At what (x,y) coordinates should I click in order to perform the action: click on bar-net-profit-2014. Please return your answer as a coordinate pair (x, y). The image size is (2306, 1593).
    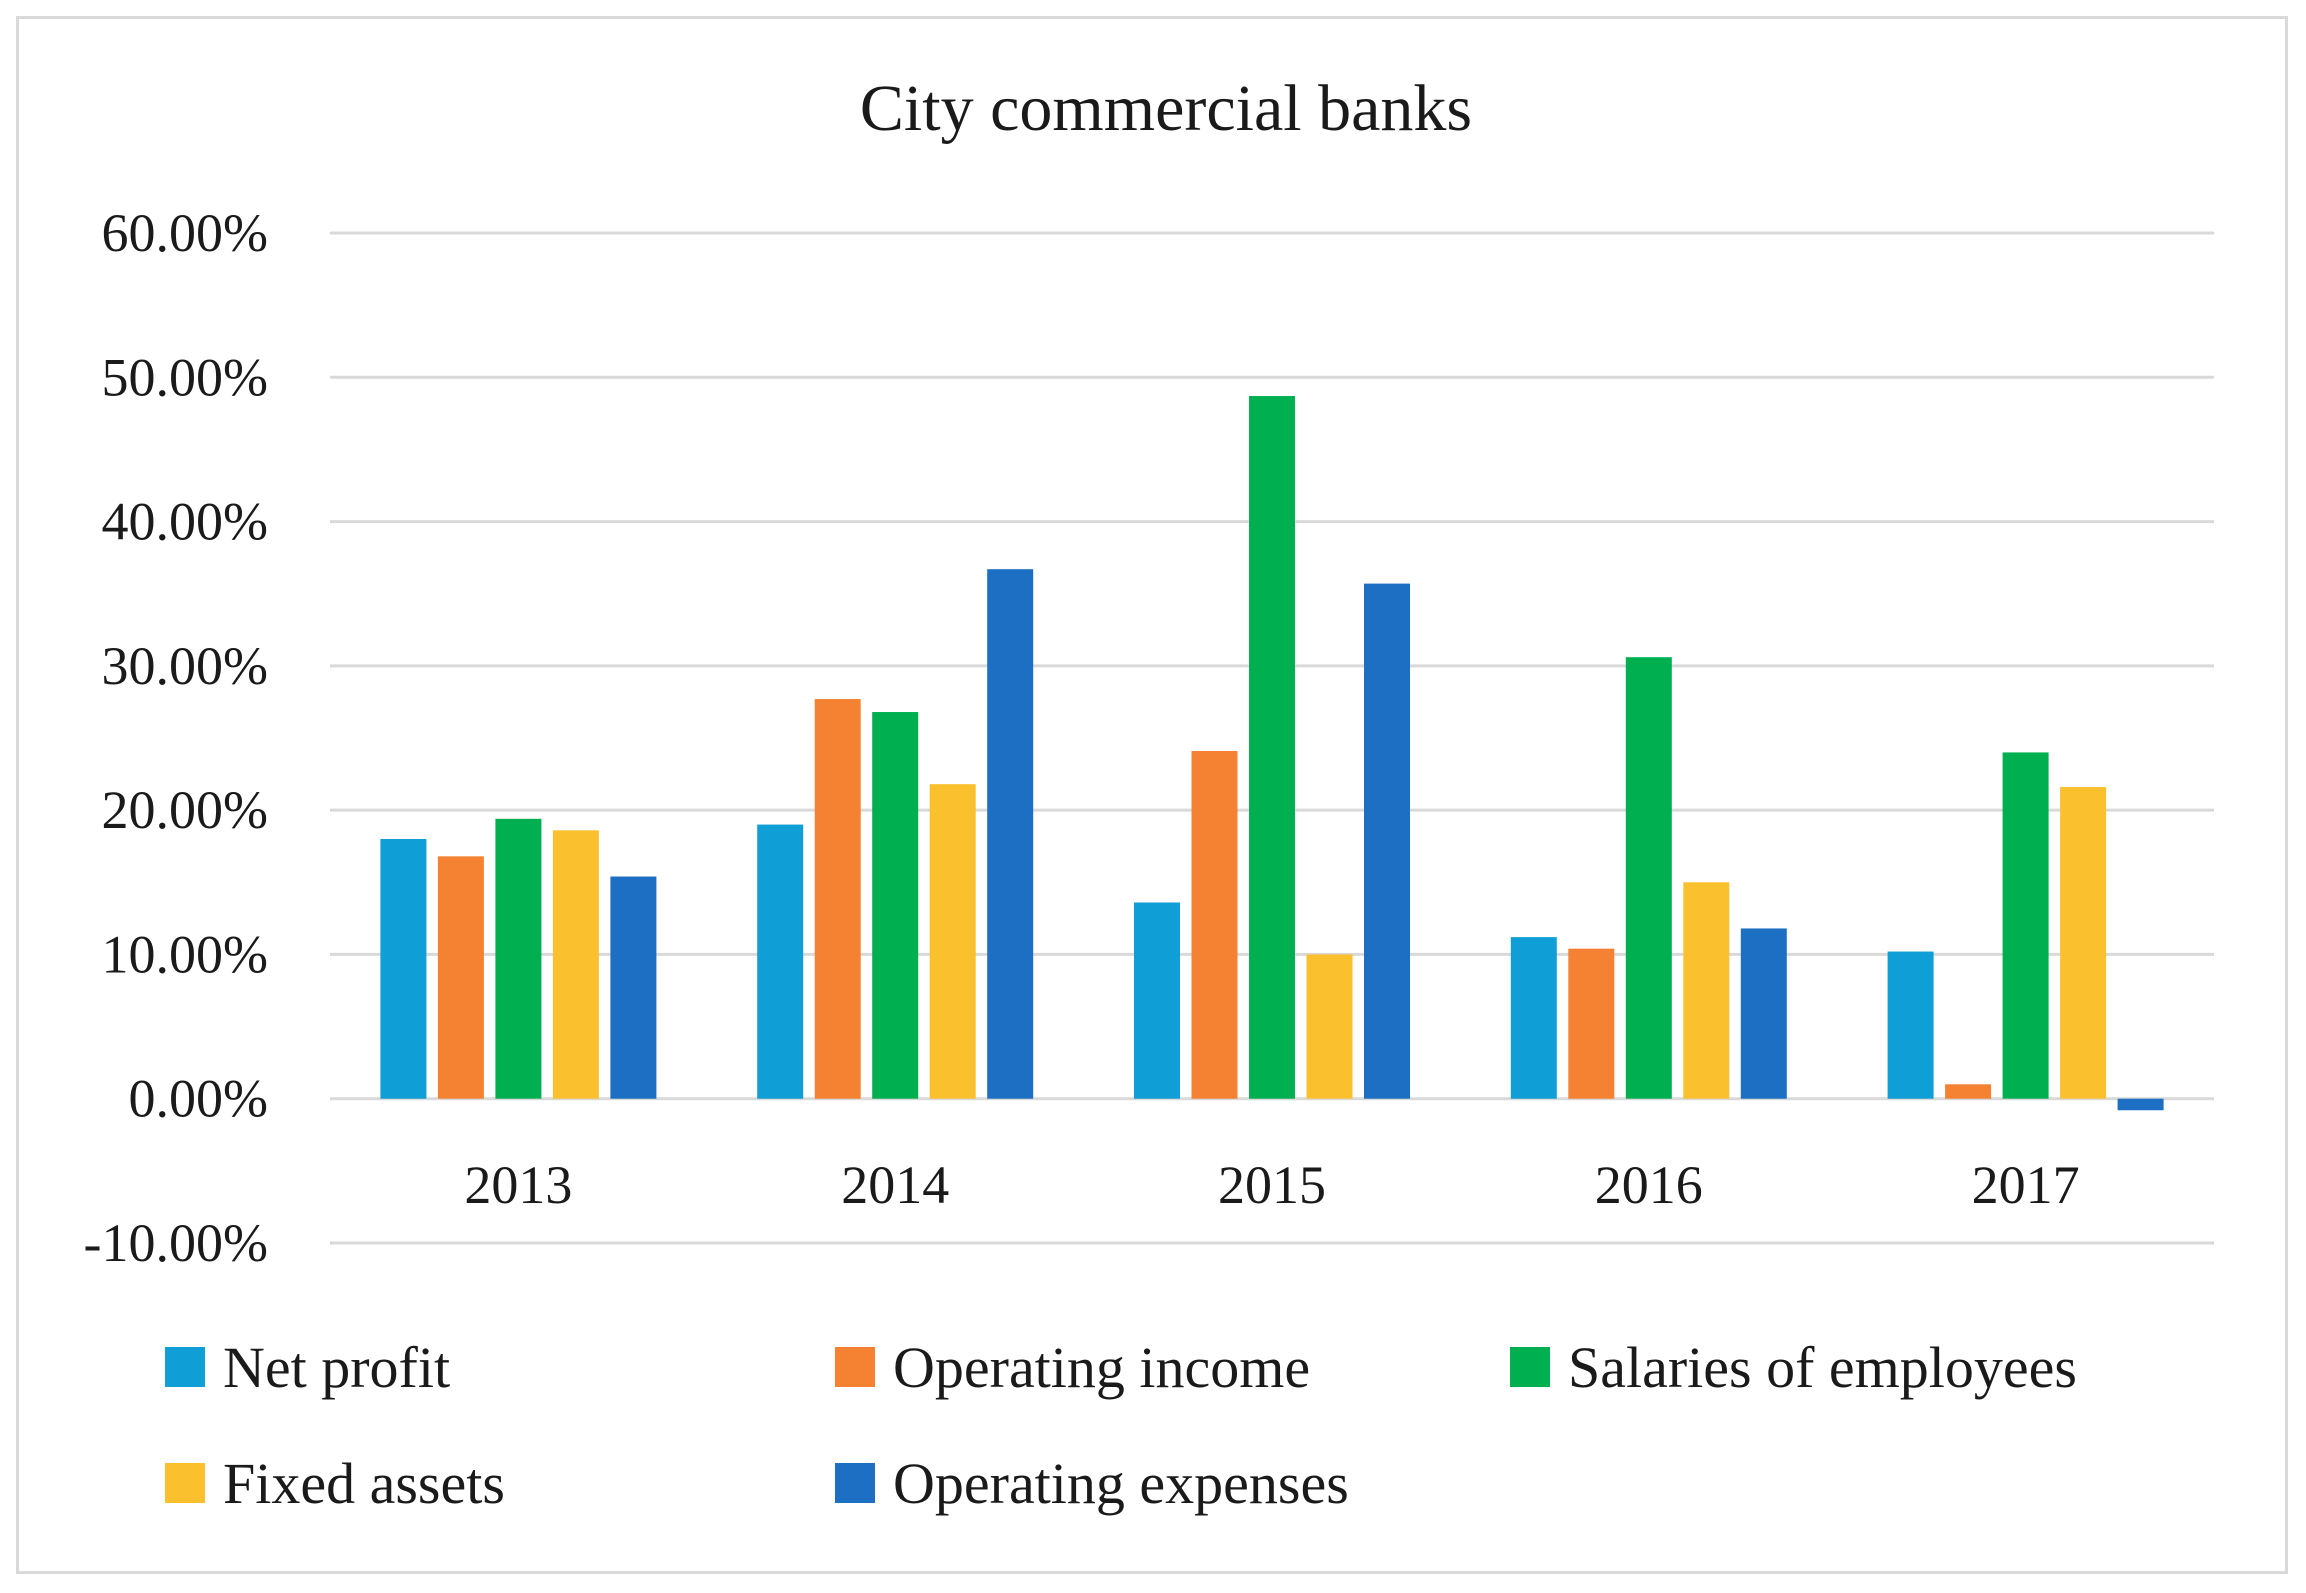
    Looking at the image, I should click on (780, 961).